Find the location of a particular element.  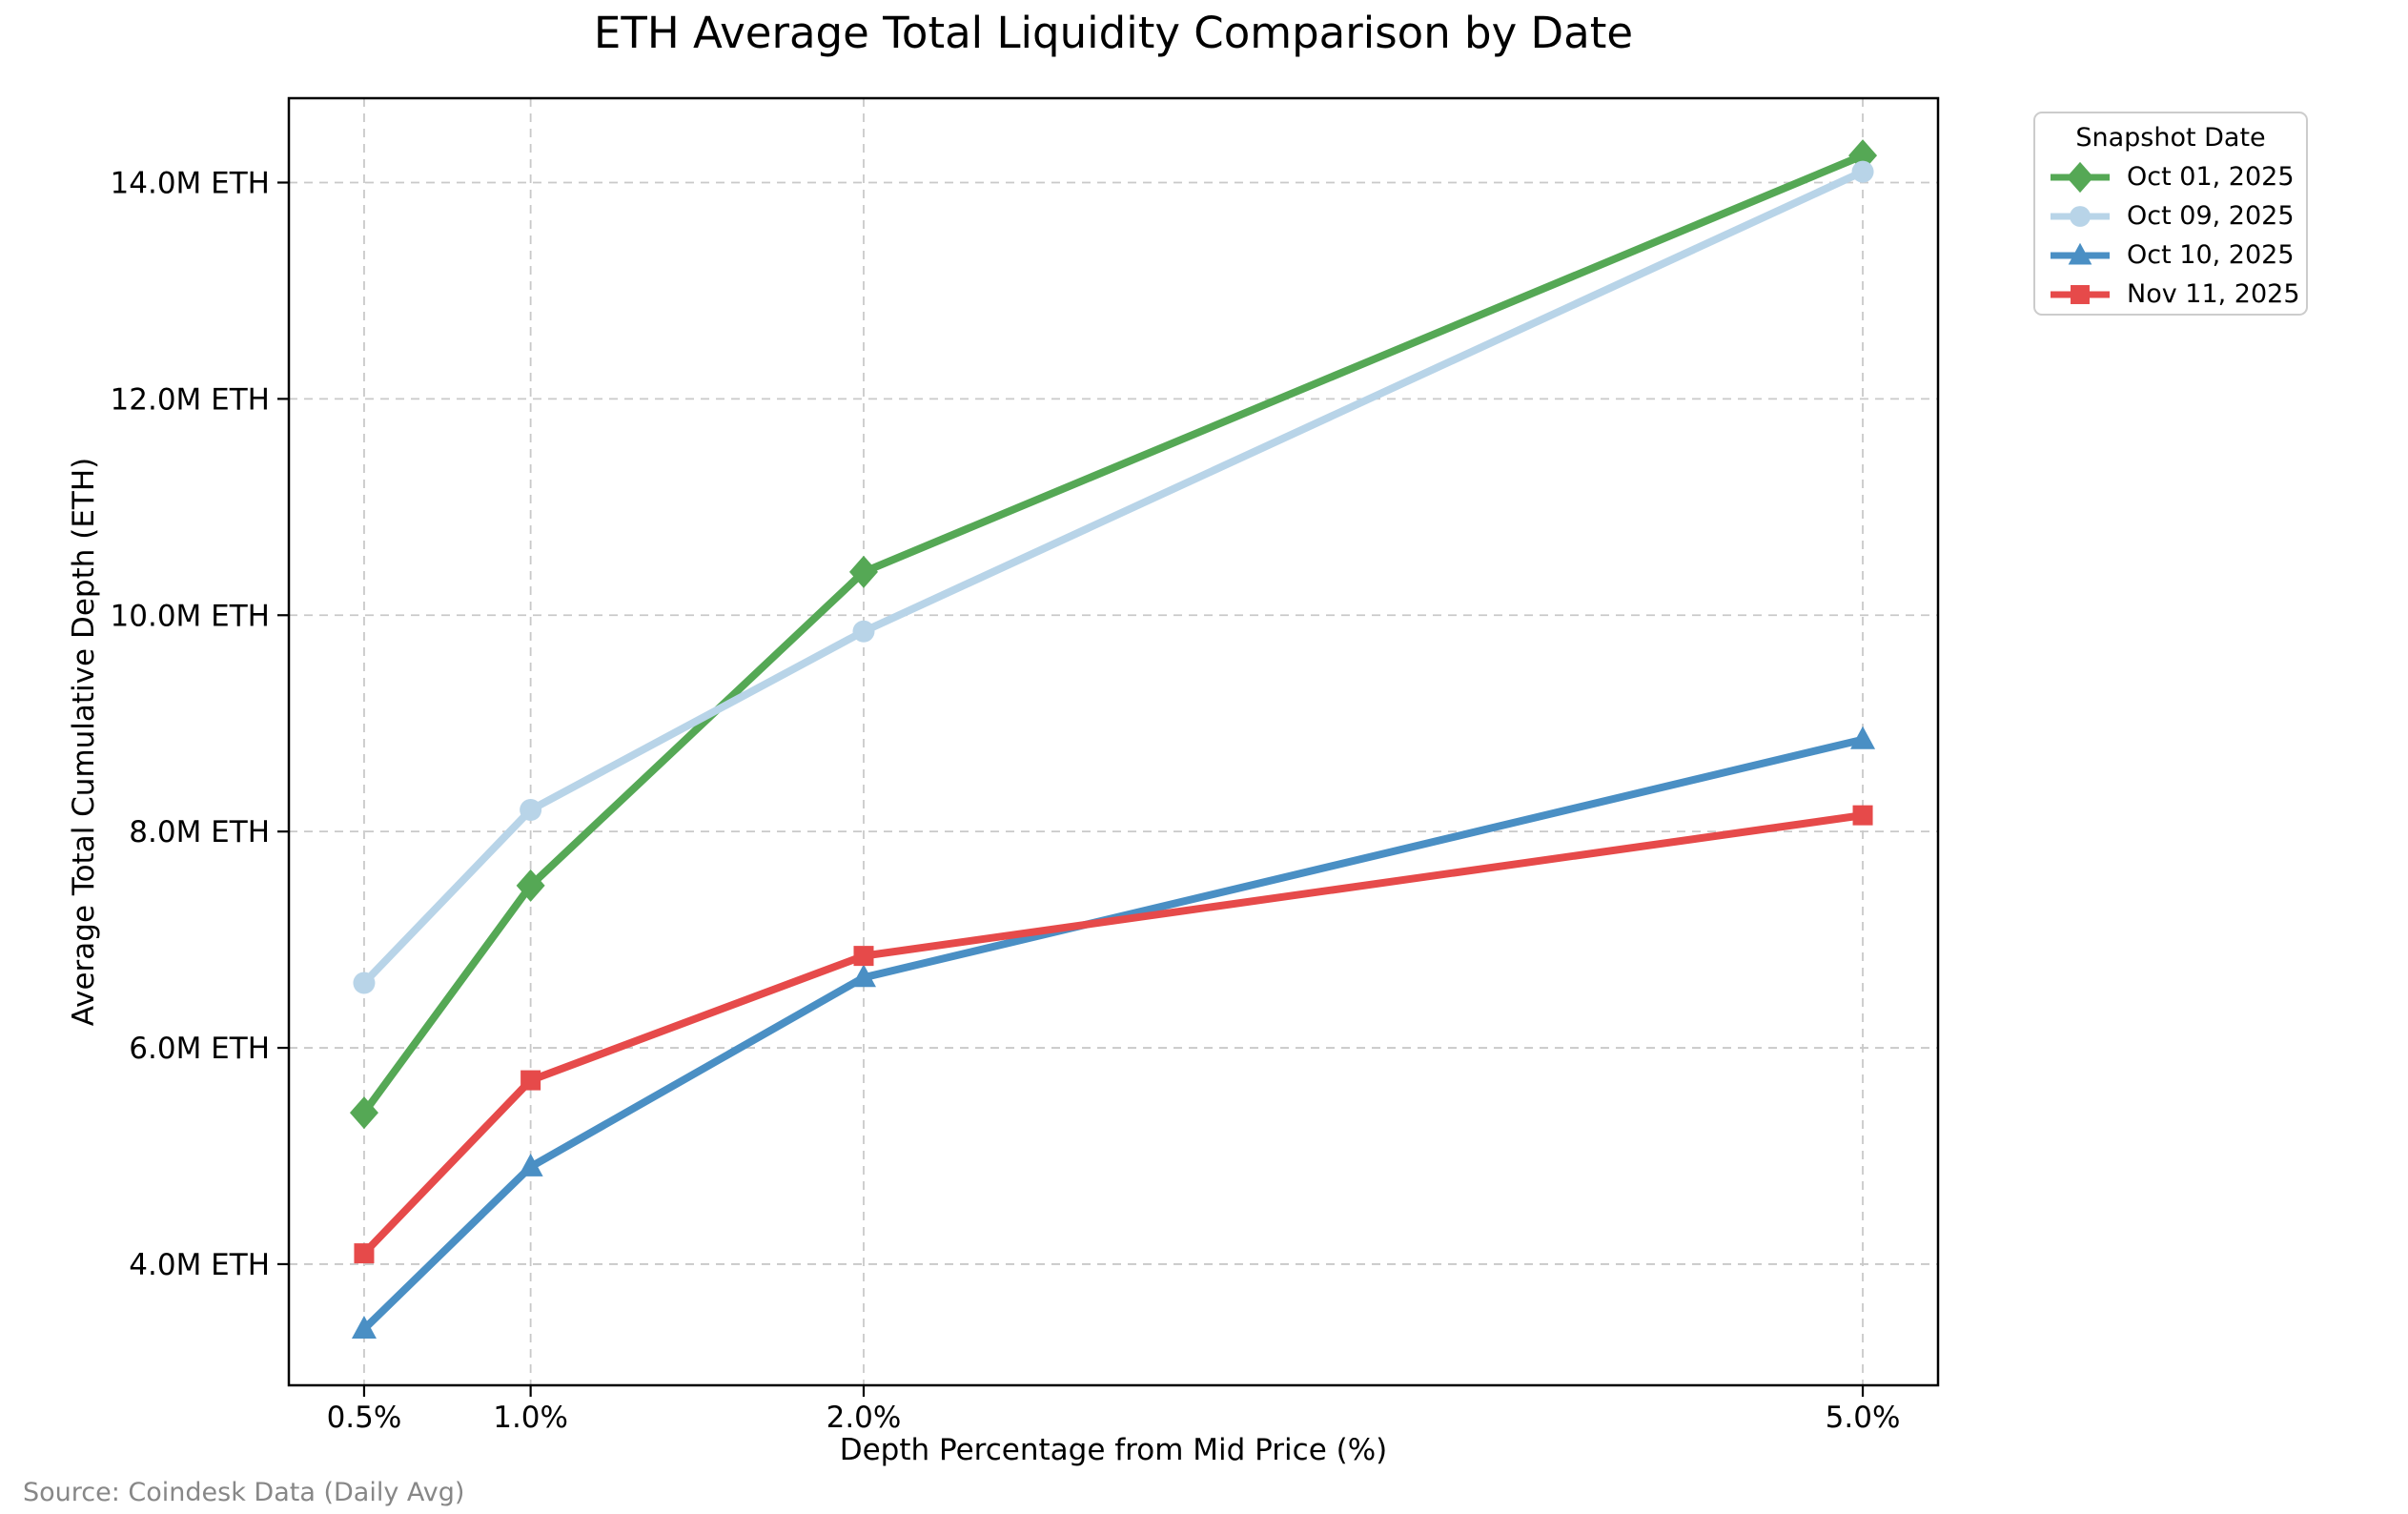

legend-title: Snapshot Date is located at coordinates (2170, 138).